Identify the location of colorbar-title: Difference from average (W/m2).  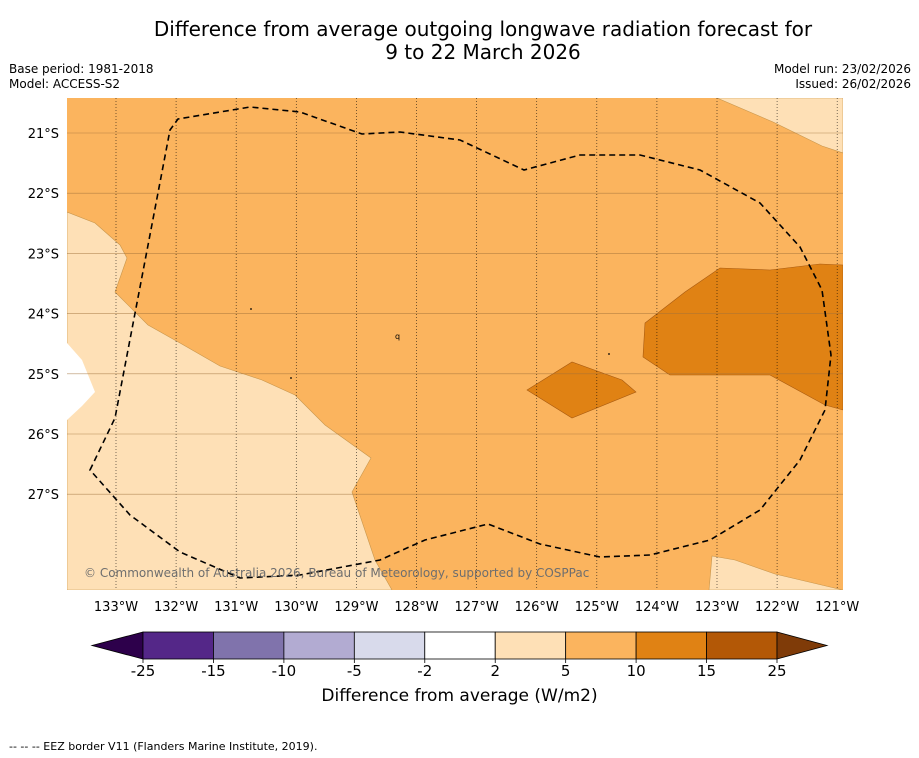
(459, 696).